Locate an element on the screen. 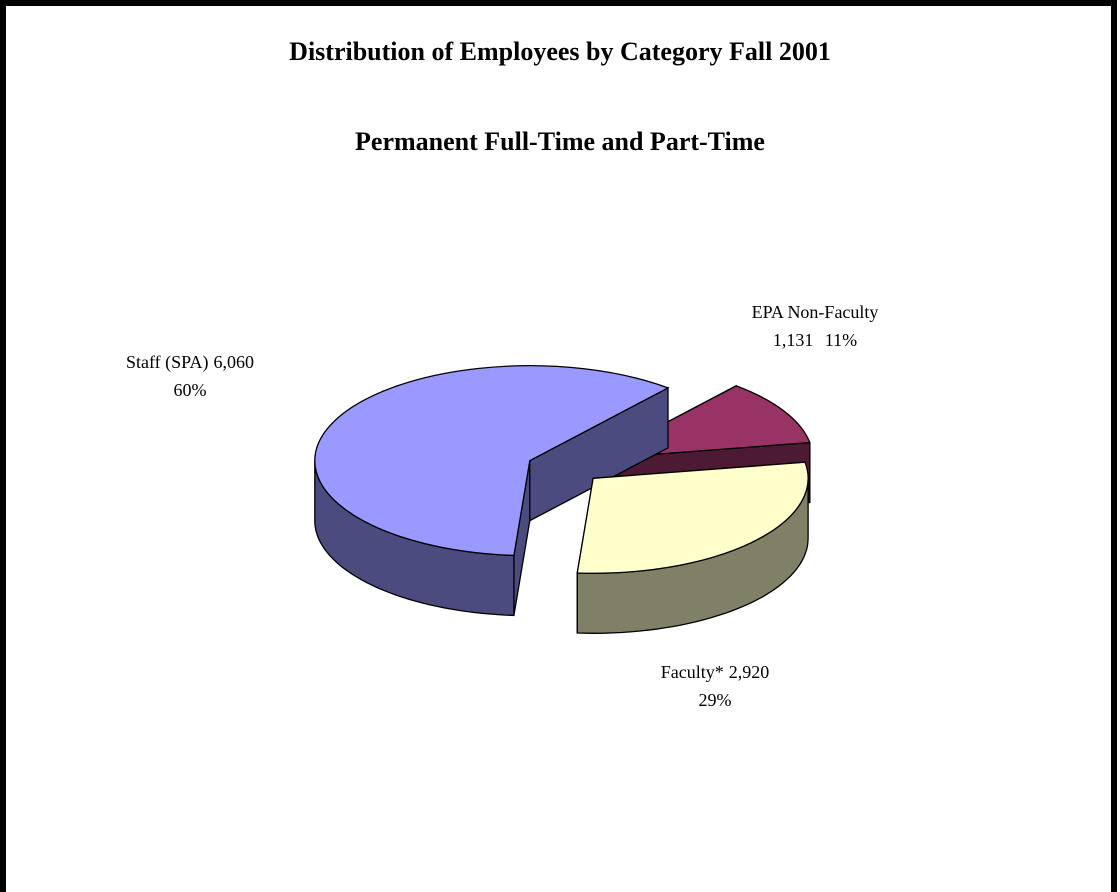 Image resolution: width=1120 pixels, height=892 pixels. data-label: Staff (SPA) 6,060 is located at coordinates (190, 362).